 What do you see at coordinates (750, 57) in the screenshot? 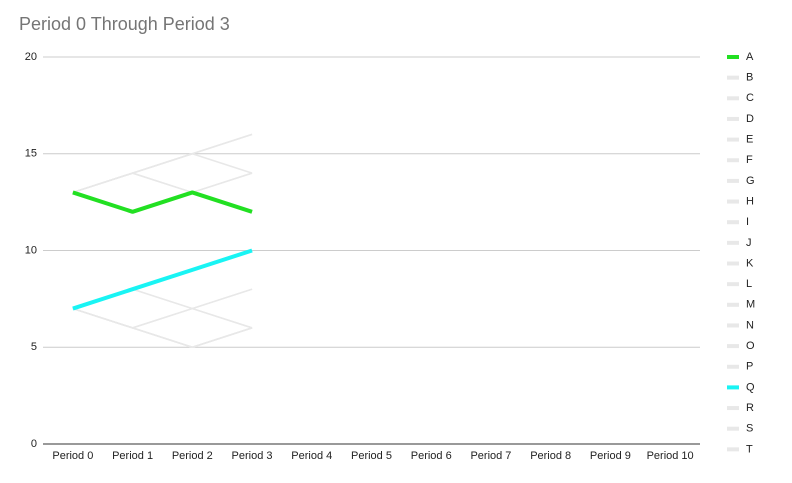
I see `legend-label: A` at bounding box center [750, 57].